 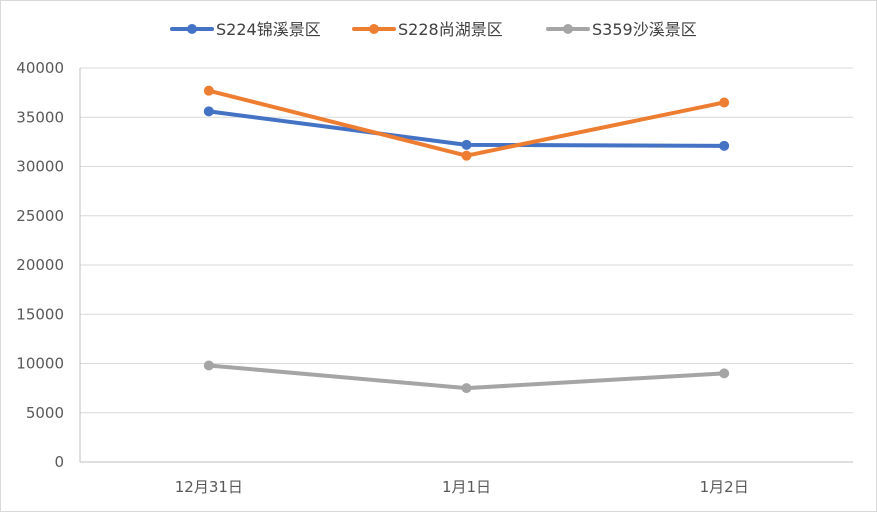 What do you see at coordinates (40, 314) in the screenshot?
I see `y-tick-label-15000: 15000` at bounding box center [40, 314].